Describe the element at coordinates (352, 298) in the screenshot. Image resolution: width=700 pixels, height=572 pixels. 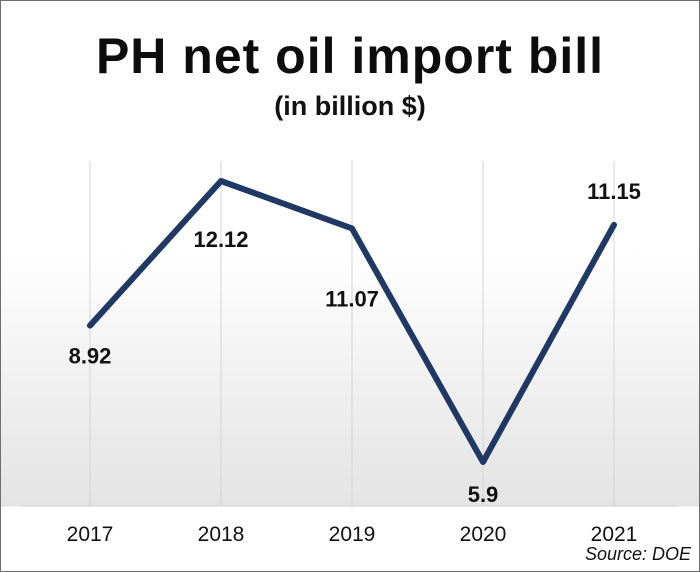
I see `data-label-2019: 11.07` at that location.